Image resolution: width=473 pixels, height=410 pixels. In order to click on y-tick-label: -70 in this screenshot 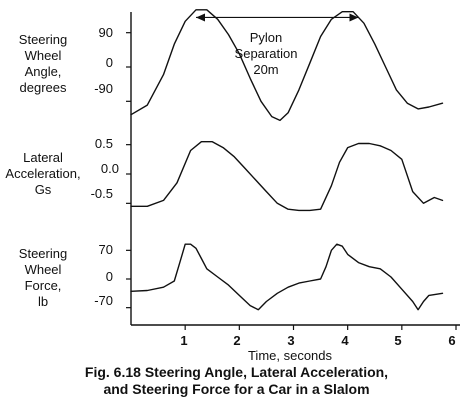, I will do `click(103, 300)`.